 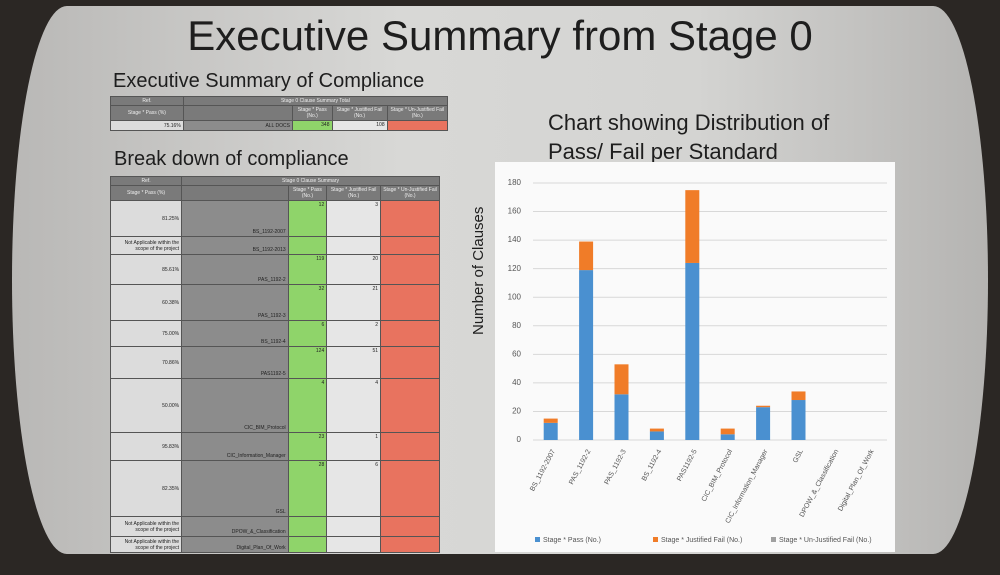 I want to click on y-tick-label: 180, so click(x=515, y=182).